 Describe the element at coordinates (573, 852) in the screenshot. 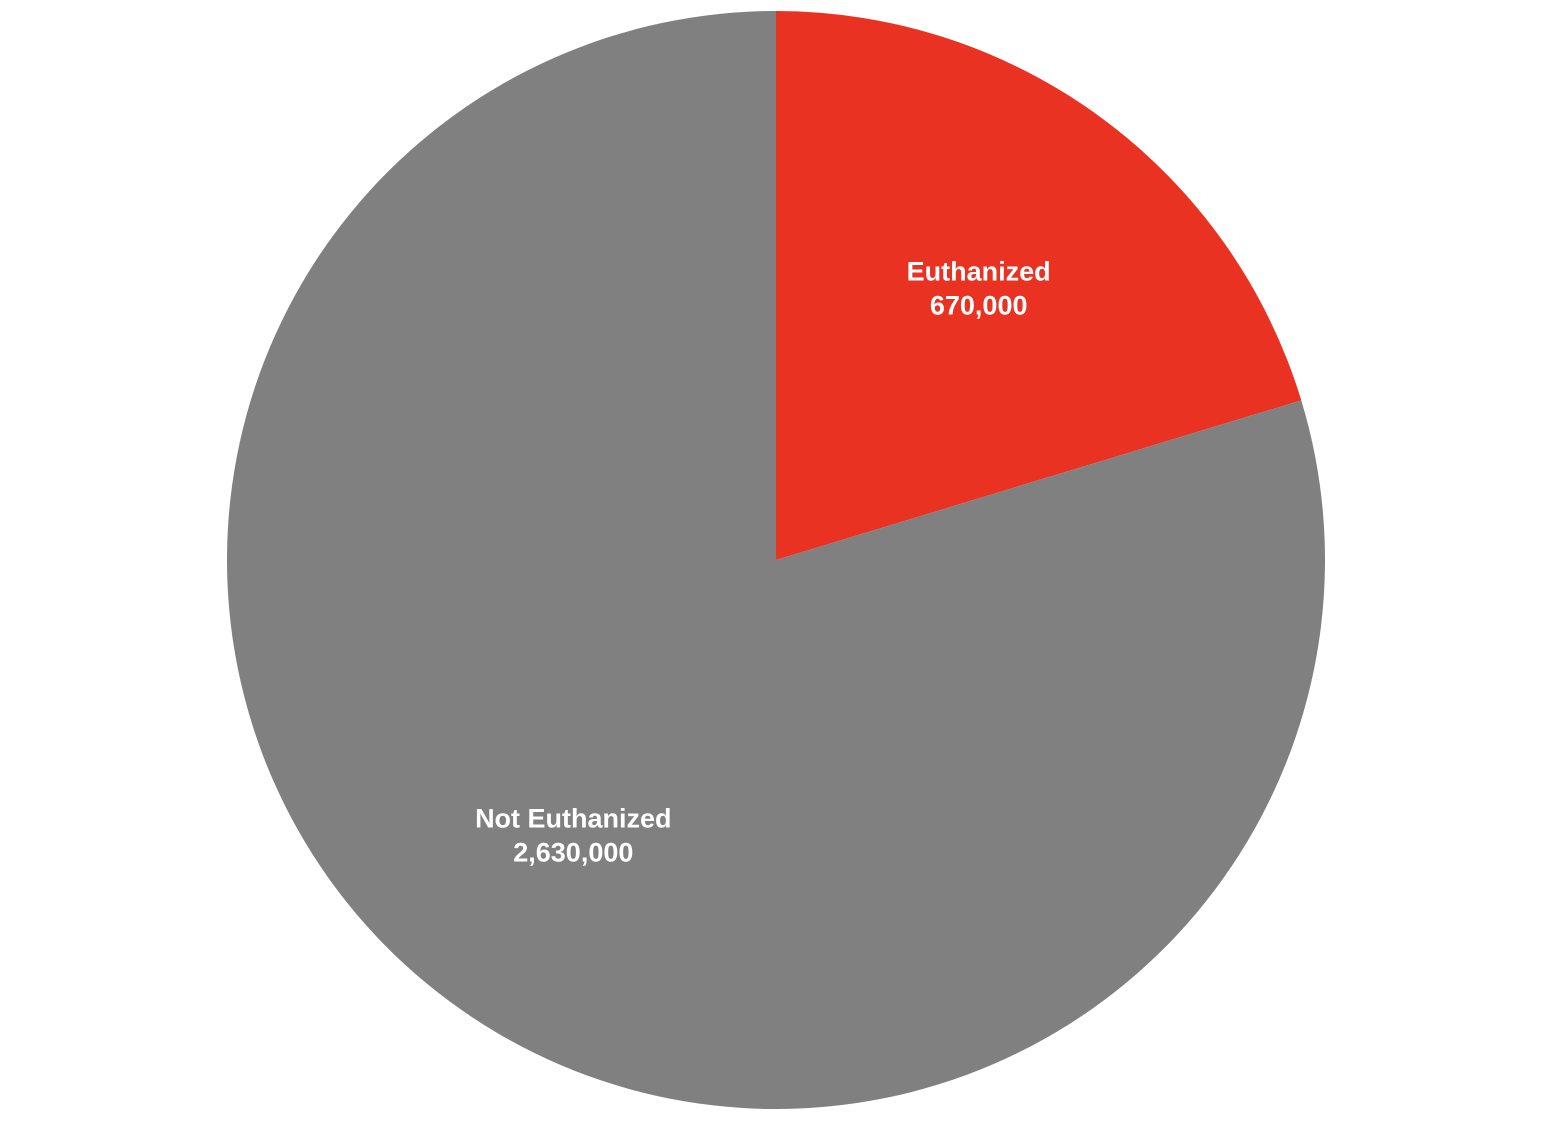

I see `slice-value-not-euthanized: 2,630,000` at that location.